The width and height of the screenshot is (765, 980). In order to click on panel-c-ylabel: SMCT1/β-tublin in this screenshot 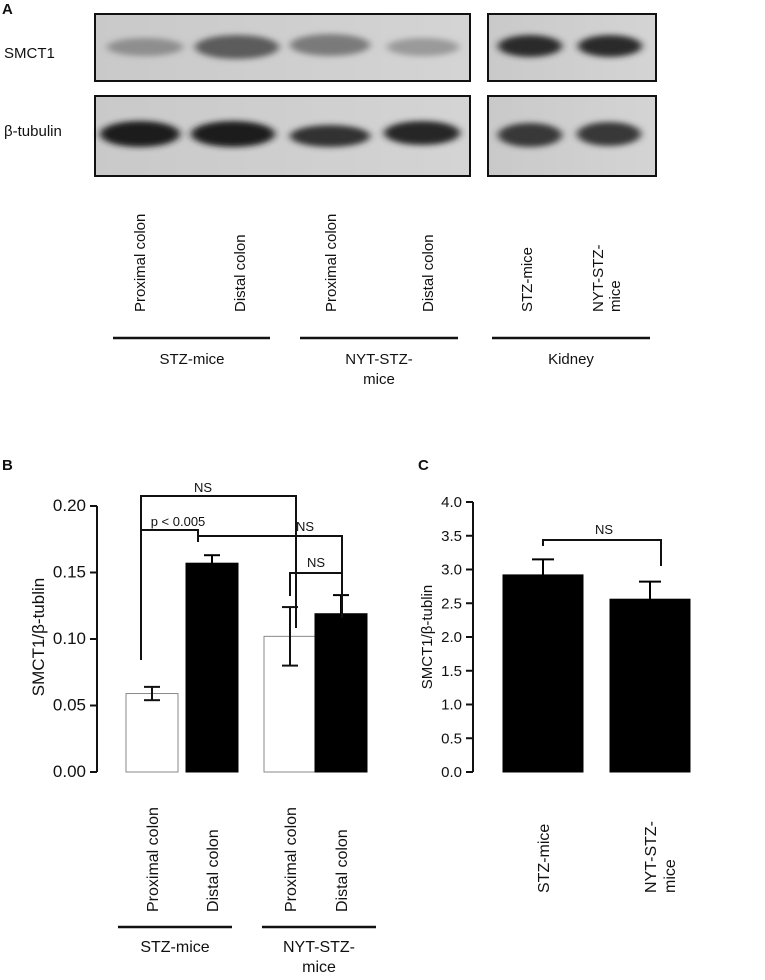, I will do `click(427, 637)`.